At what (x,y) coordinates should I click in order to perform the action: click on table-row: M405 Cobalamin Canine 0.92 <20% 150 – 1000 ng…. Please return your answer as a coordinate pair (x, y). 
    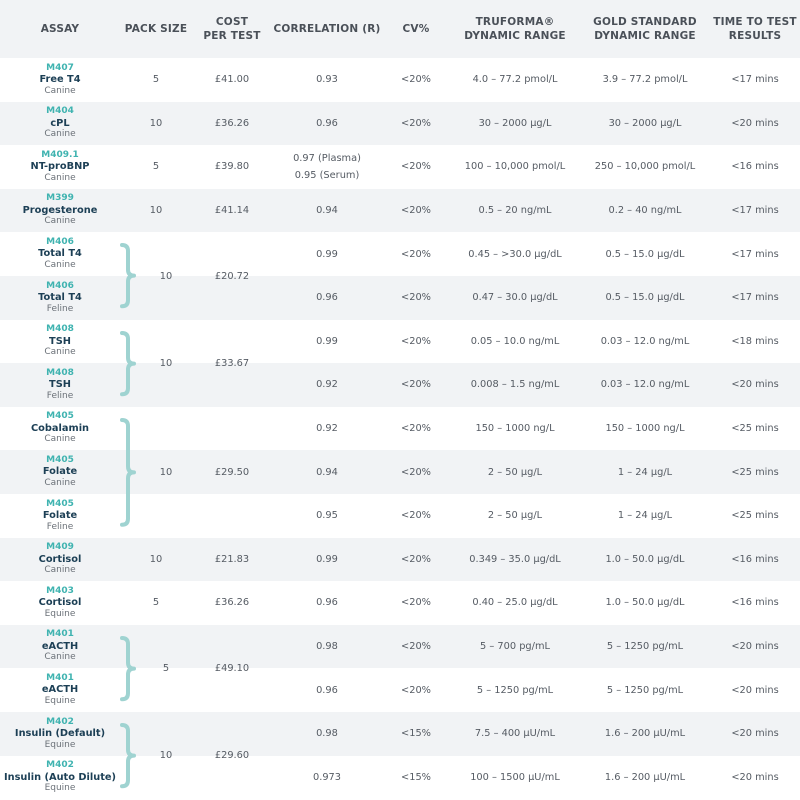
    Looking at the image, I should click on (400, 429).